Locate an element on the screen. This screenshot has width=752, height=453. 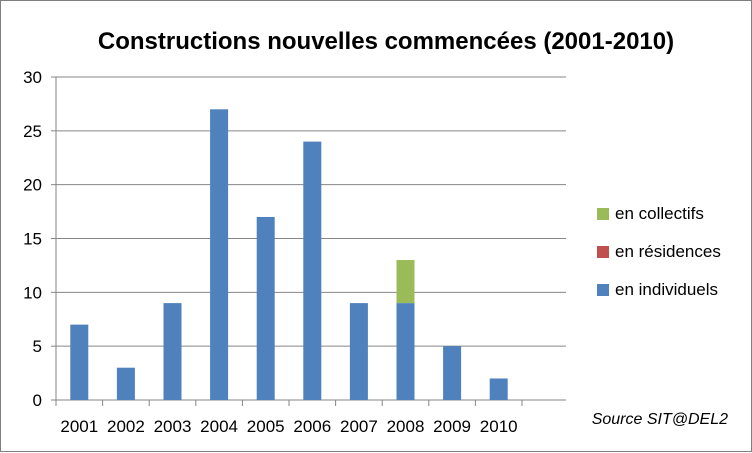
bar-en-individuels-2003 is located at coordinates (172, 351).